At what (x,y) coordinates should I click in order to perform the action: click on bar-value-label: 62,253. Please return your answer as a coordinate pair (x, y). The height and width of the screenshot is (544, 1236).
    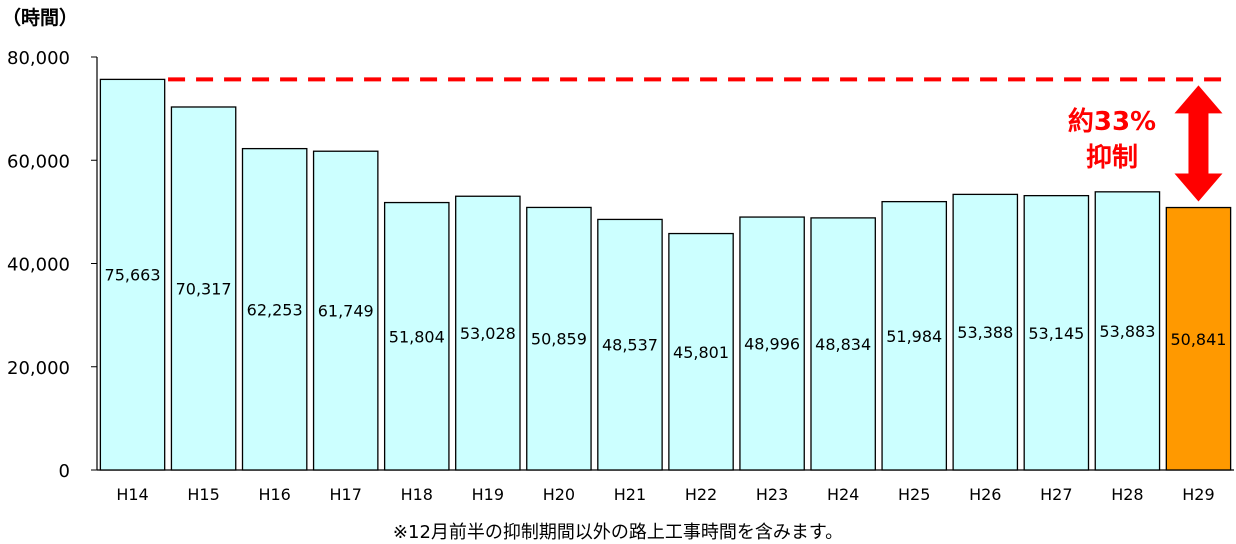
    Looking at the image, I should click on (275, 309).